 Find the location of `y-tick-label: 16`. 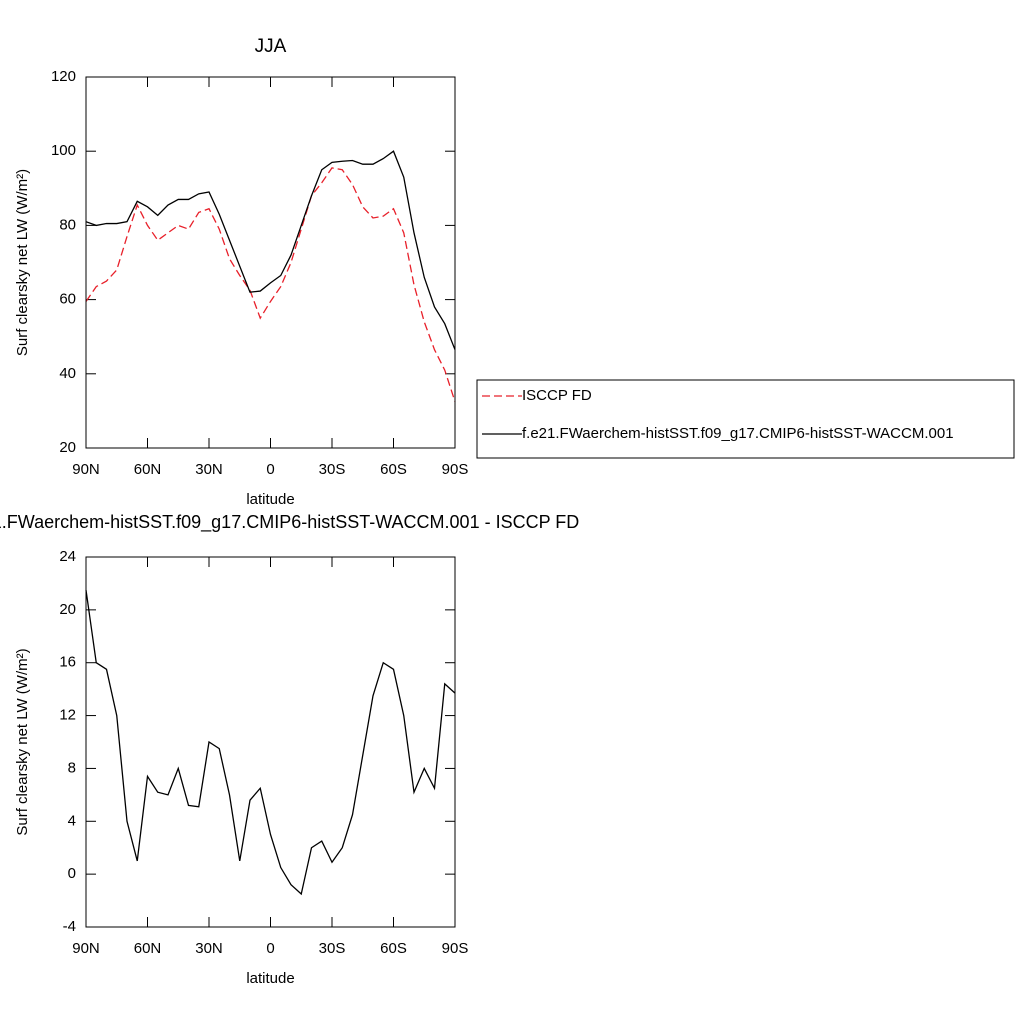

y-tick-label: 16 is located at coordinates (67, 662).